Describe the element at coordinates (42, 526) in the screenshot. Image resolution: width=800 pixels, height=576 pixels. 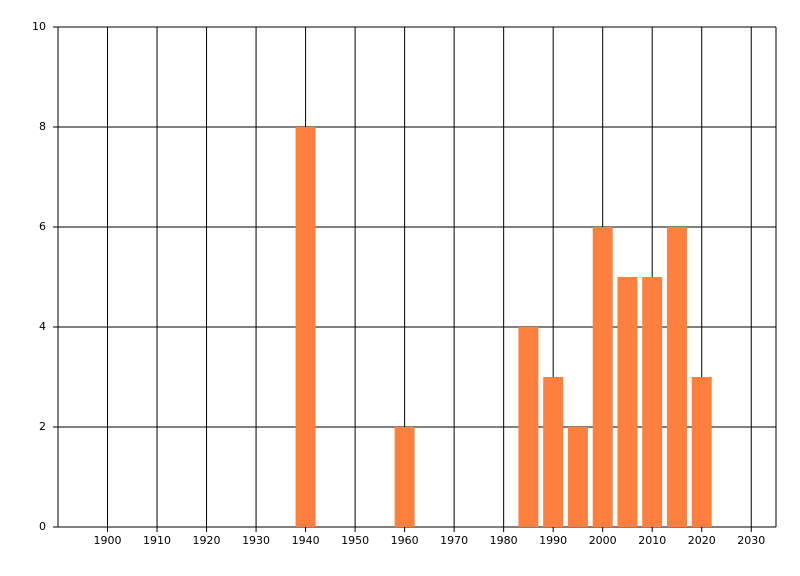
I see `y-tick-label: 0` at that location.